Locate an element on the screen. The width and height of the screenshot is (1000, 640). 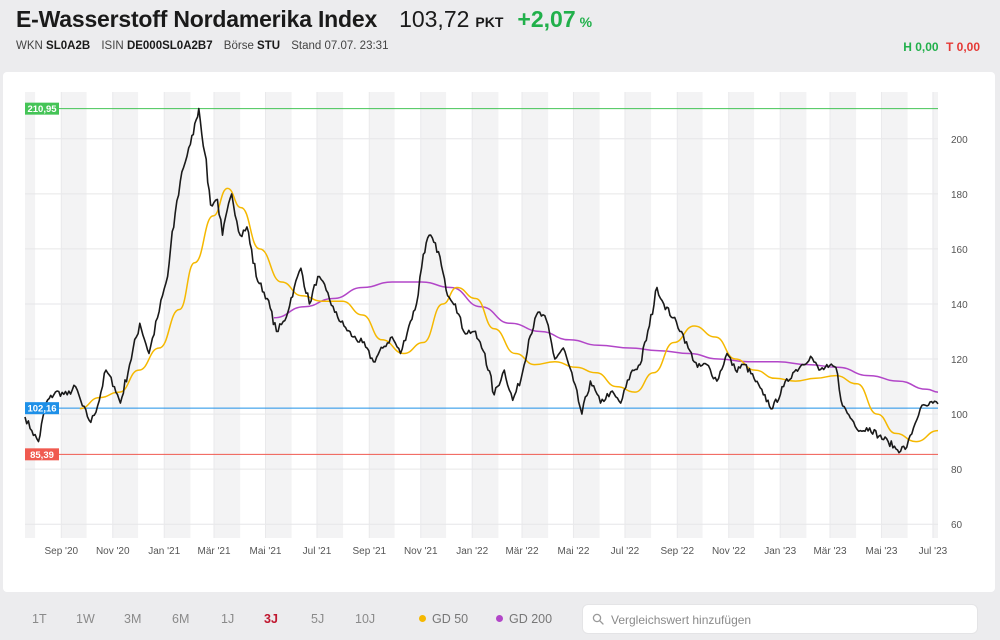
x-tick-label: Mai '22 is located at coordinates (574, 551).